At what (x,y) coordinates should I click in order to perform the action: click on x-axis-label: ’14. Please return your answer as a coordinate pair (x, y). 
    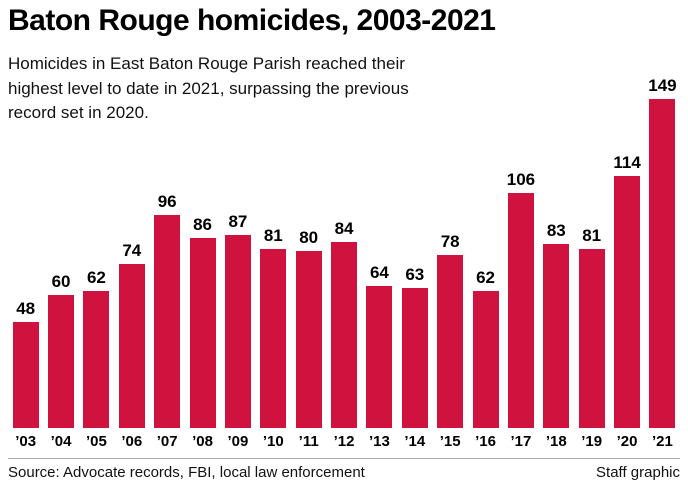
    Looking at the image, I should click on (415, 441).